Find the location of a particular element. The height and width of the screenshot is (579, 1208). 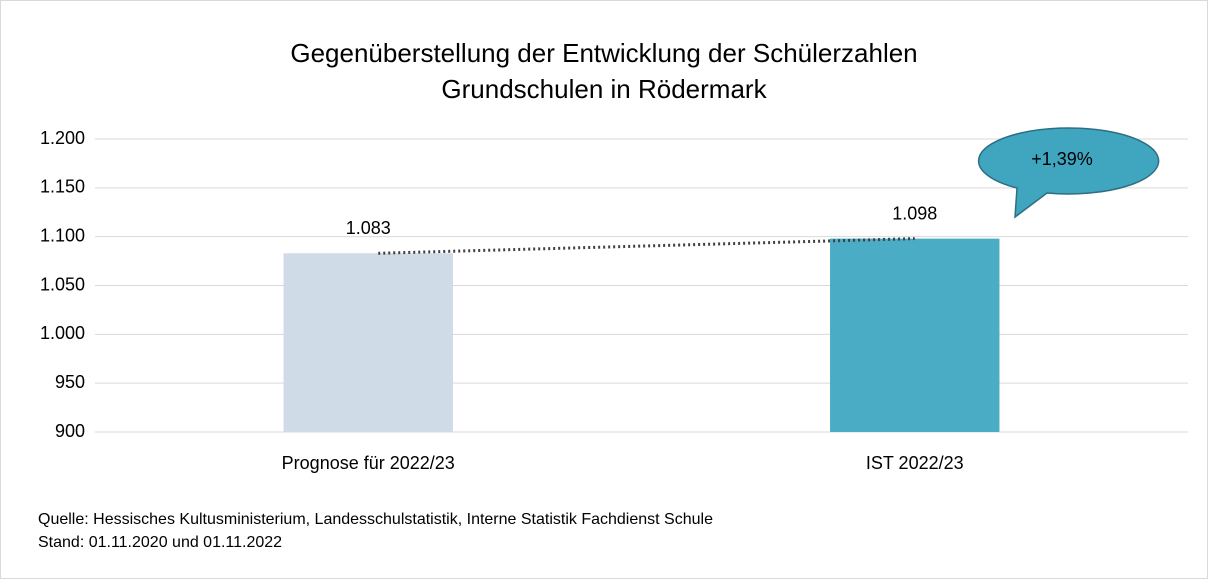

date-note: Stand: 01.11.2020 und 01.11.2022 is located at coordinates (160, 542).